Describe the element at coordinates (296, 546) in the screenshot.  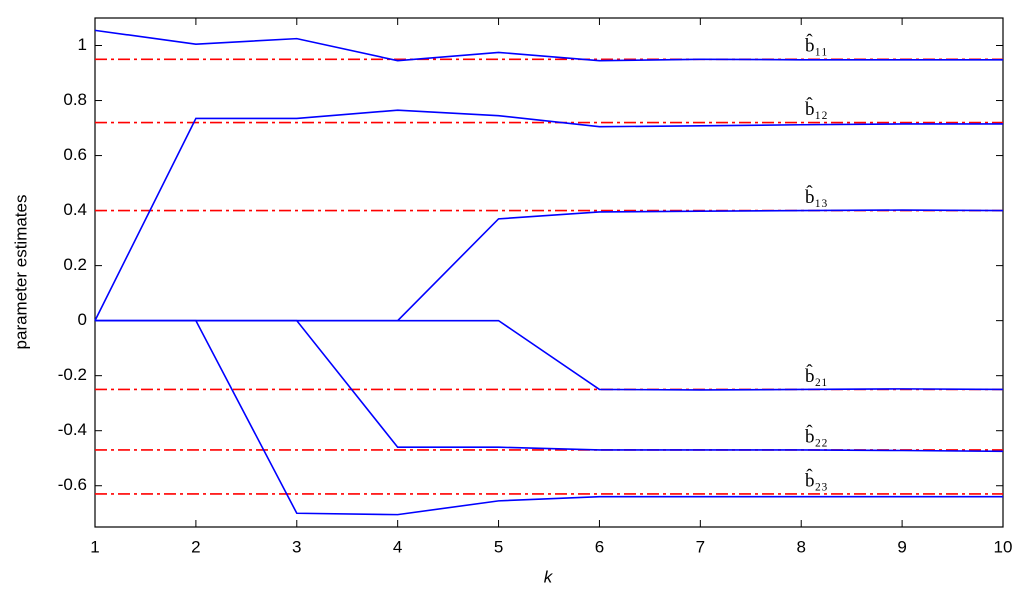
I see `x-tick-label: 3` at that location.